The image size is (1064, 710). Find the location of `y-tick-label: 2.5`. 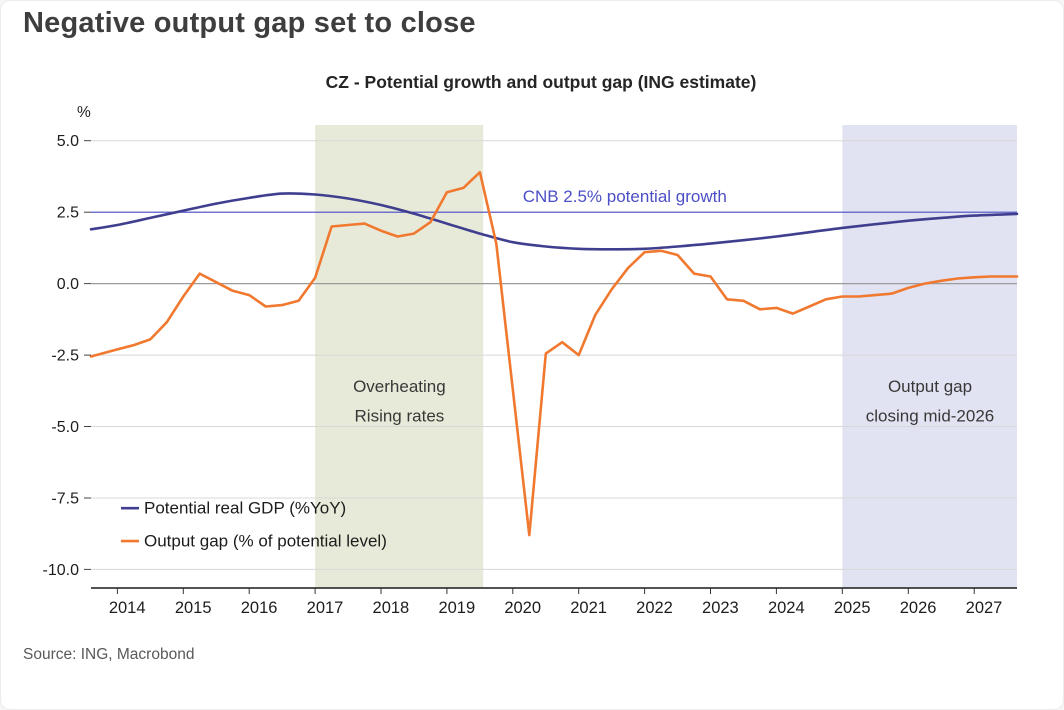

y-tick-label: 2.5 is located at coordinates (68, 213).